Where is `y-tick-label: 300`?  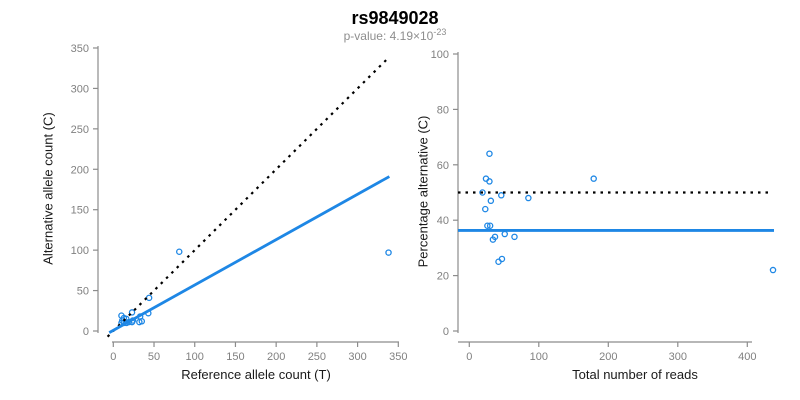 y-tick-label: 300 is located at coordinates (80, 89).